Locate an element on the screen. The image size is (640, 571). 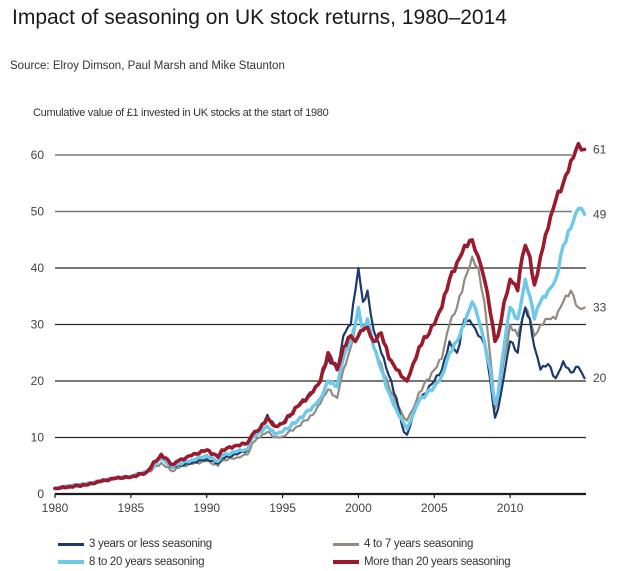
legend-label: 4 to 7 years seasoning is located at coordinates (419, 544).